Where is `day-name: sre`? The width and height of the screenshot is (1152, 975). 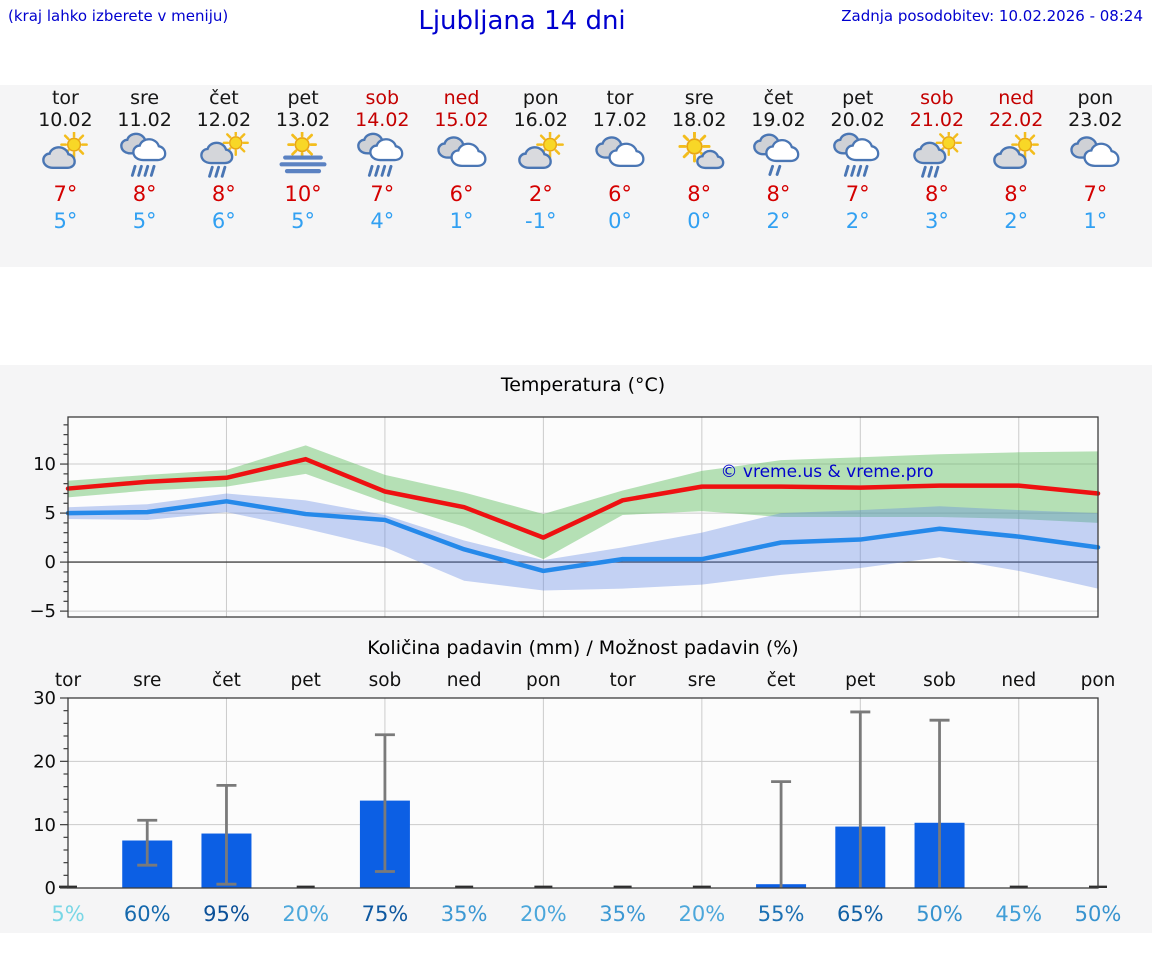 day-name: sre is located at coordinates (145, 98).